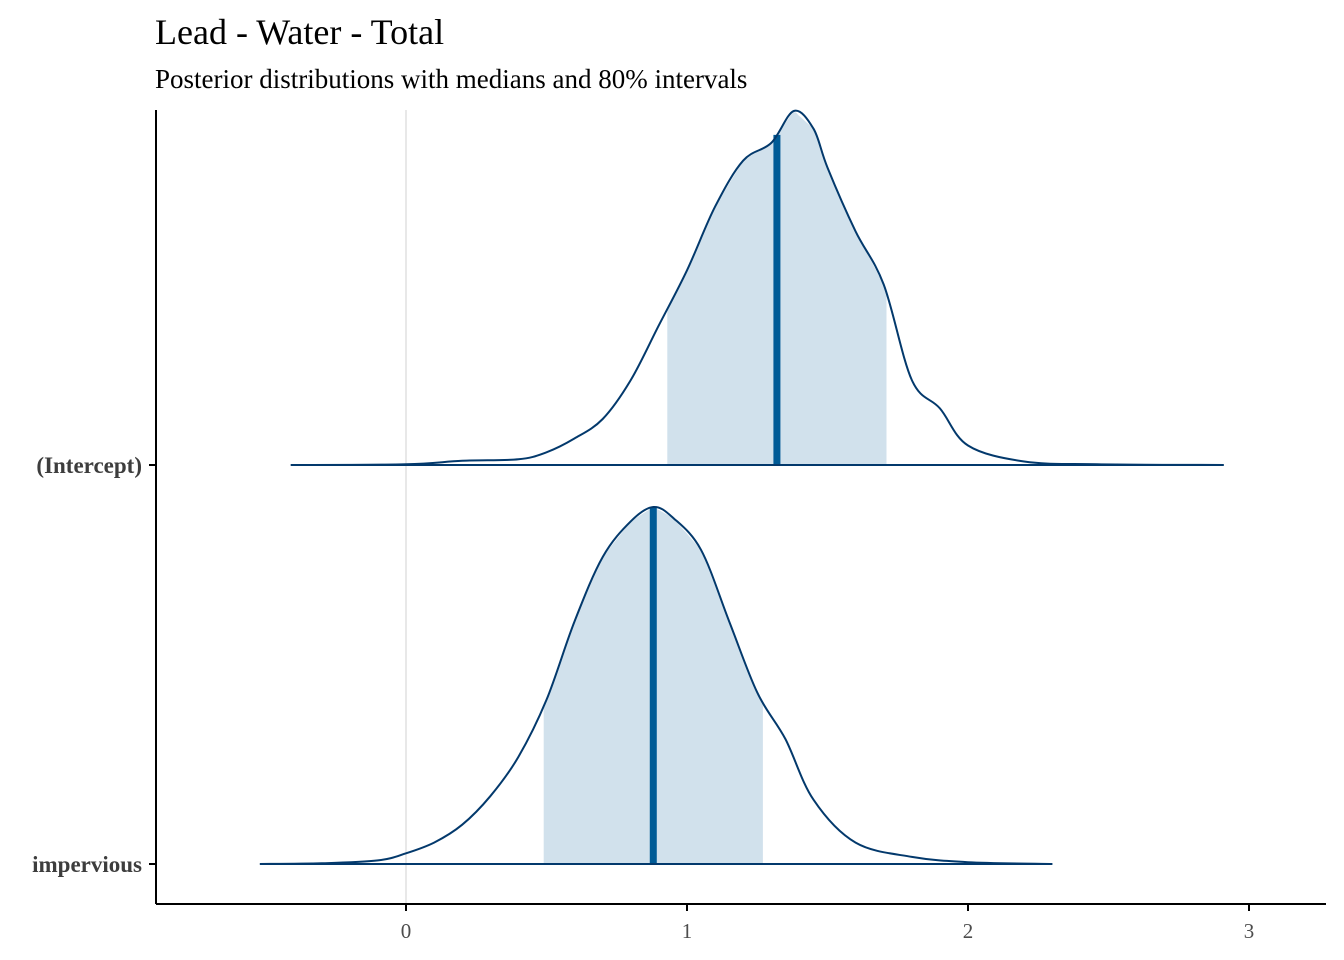 The image size is (1344, 960). What do you see at coordinates (299, 32) in the screenshot?
I see `chart-title: Lead - Water - Total` at bounding box center [299, 32].